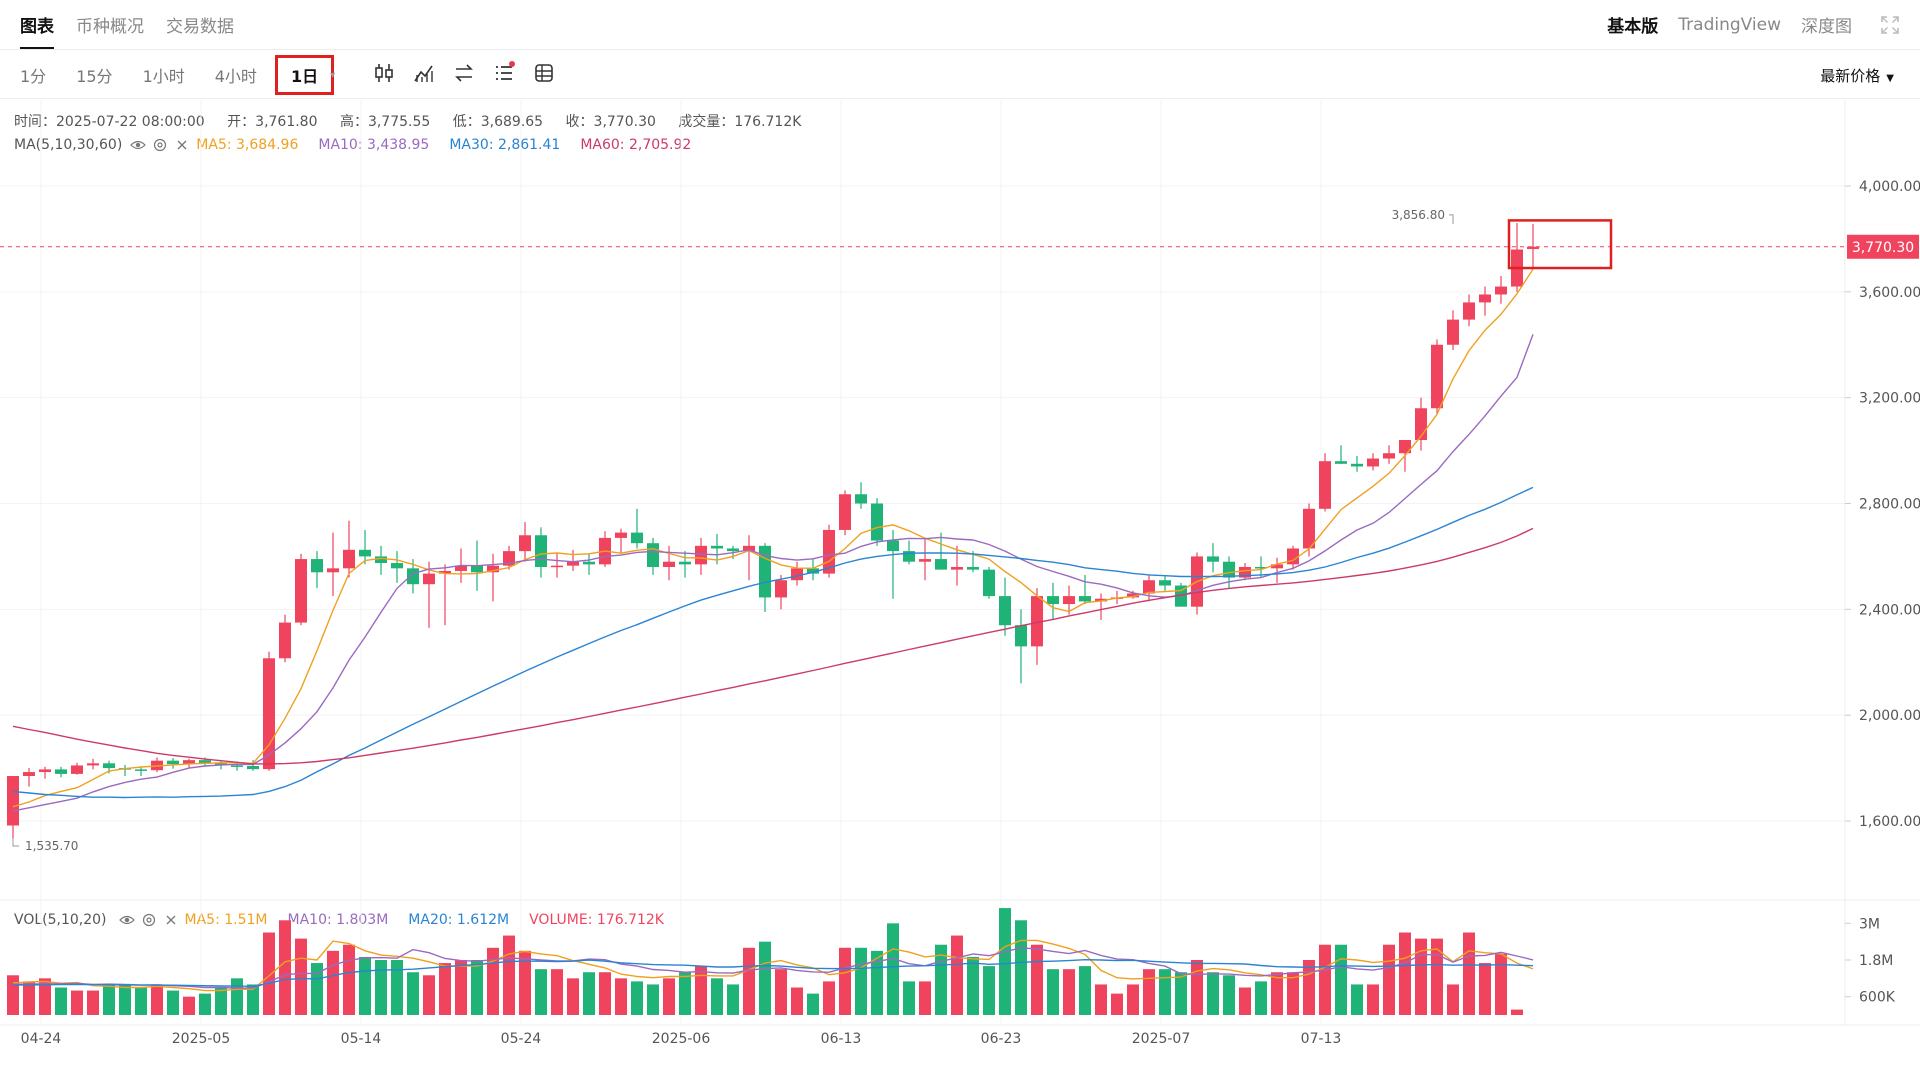  Describe the element at coordinates (1826, 27) in the screenshot. I see `view-depth-chart: 深度图` at that location.